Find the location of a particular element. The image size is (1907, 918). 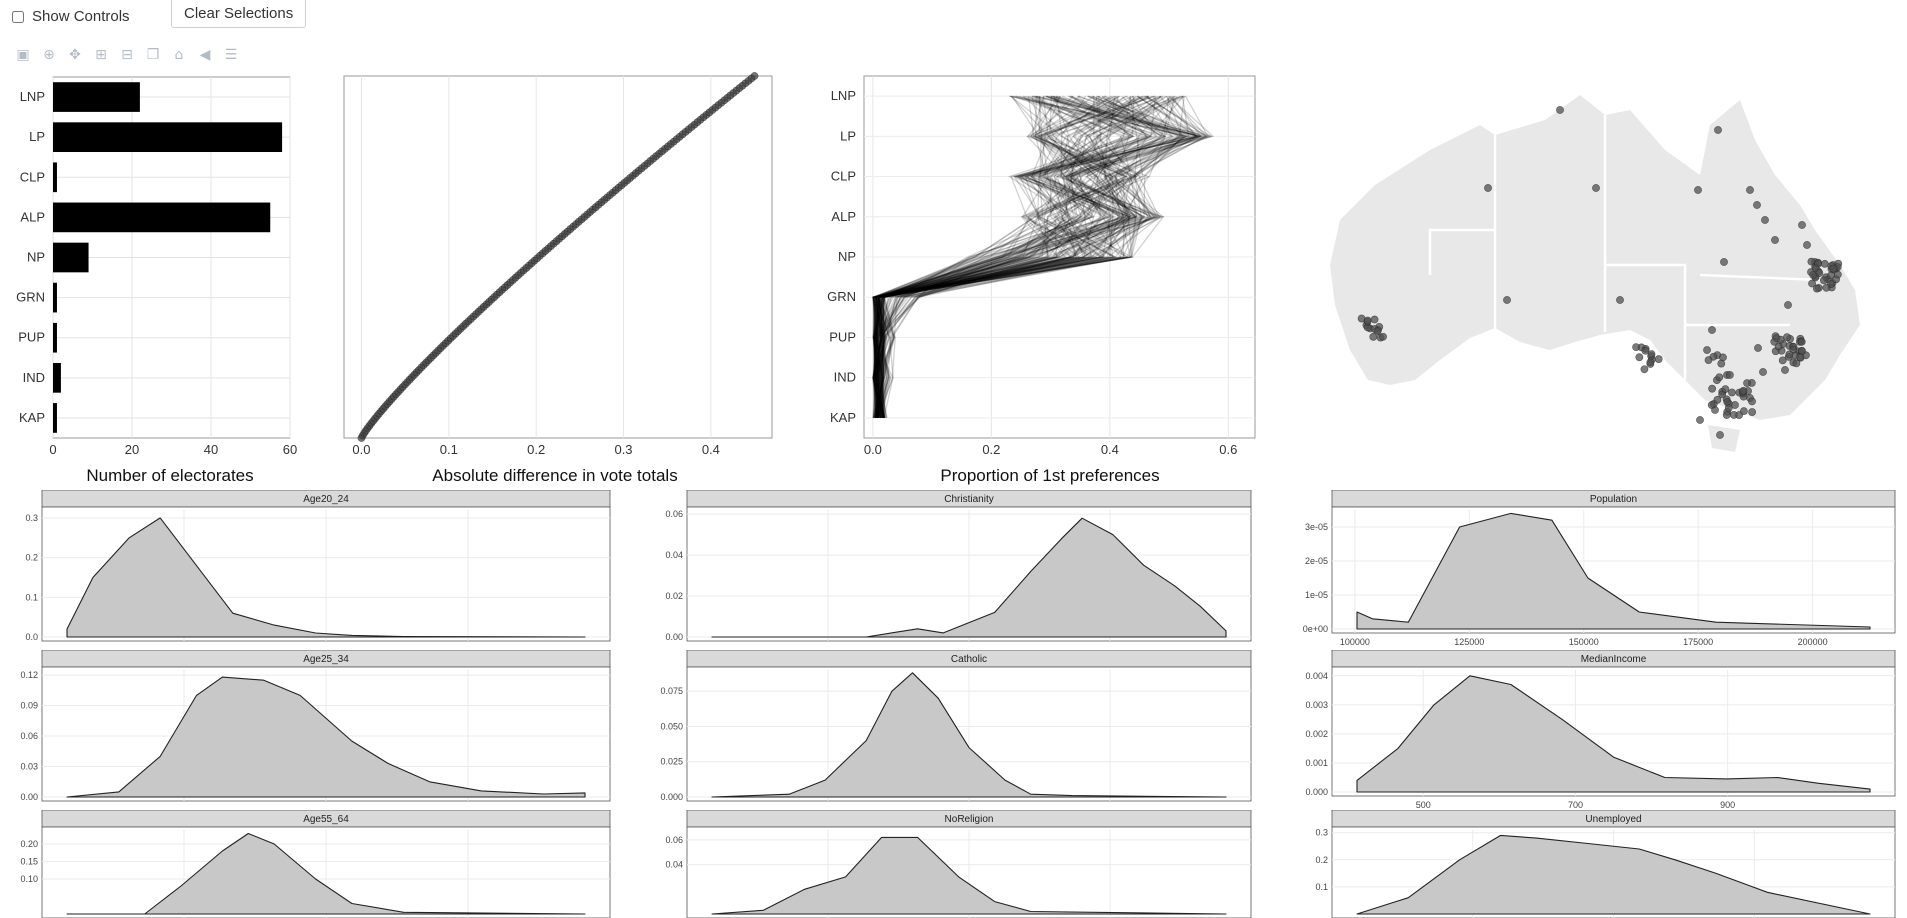

show-controls-label: Show Controls is located at coordinates (81, 16).